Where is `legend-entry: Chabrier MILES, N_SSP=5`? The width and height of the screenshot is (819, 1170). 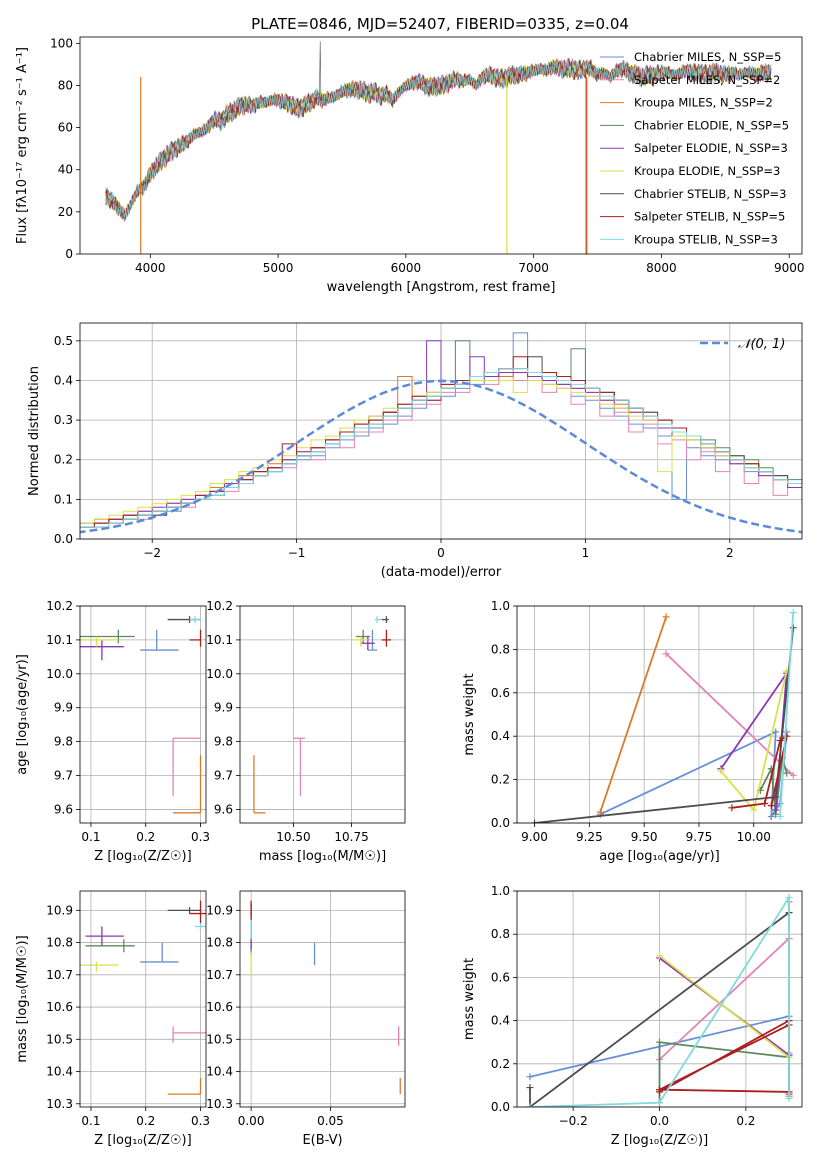 legend-entry: Chabrier MILES, N_SSP=5 is located at coordinates (707, 57).